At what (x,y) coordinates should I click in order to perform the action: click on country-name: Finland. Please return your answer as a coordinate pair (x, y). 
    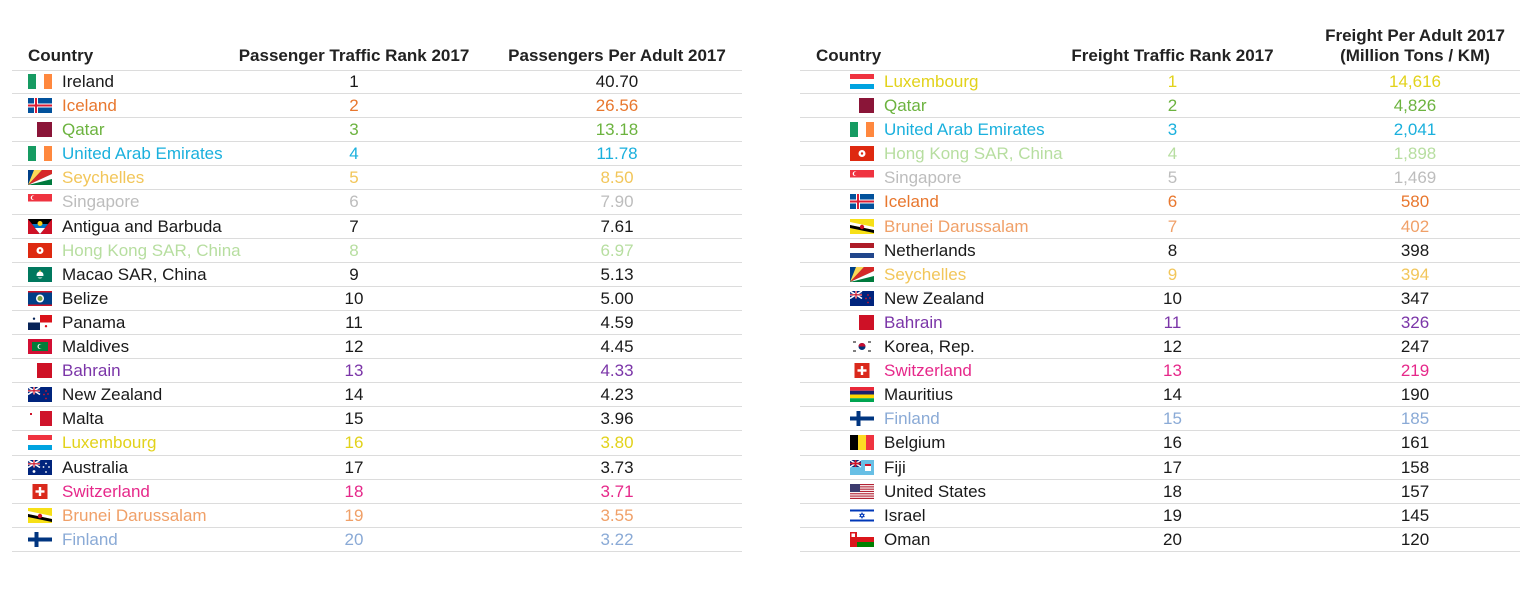
    Looking at the image, I should click on (90, 539).